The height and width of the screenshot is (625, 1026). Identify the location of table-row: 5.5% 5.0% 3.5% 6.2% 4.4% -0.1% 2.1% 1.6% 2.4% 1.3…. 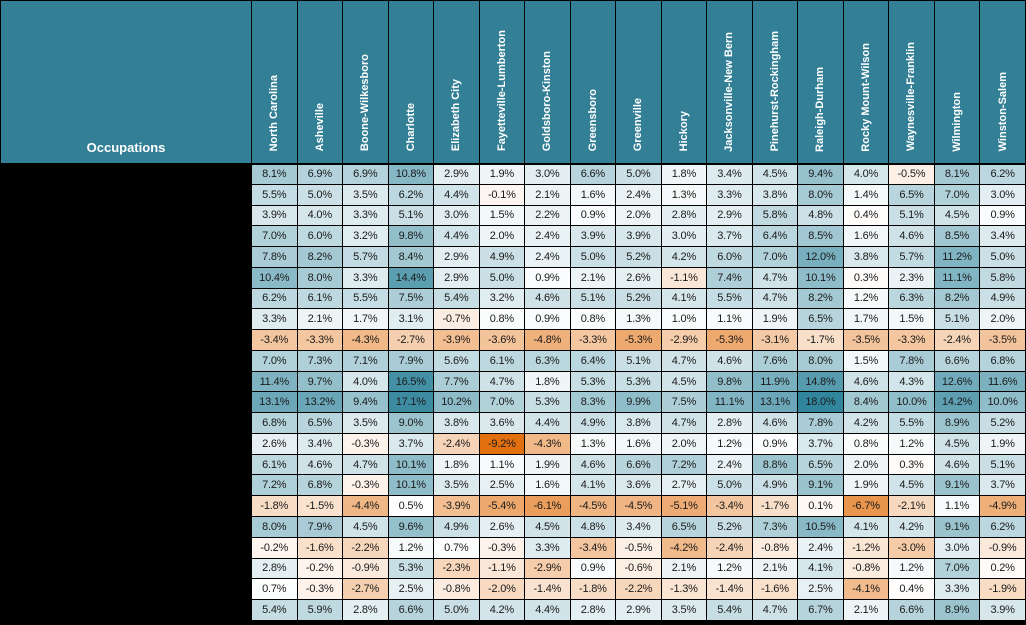
(513, 194).